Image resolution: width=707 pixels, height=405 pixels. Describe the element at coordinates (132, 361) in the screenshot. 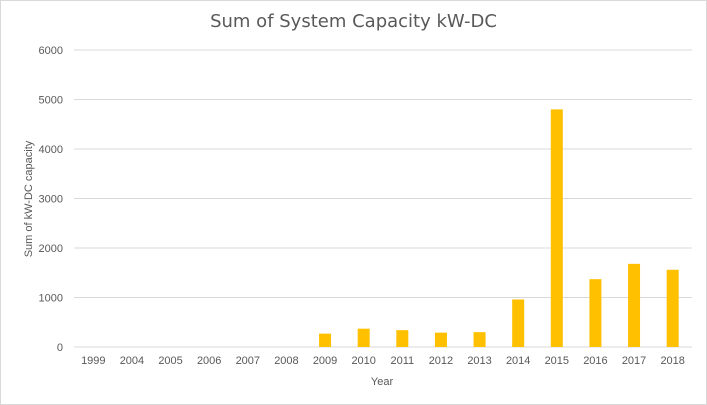

I see `x-tick-label: 2004` at that location.